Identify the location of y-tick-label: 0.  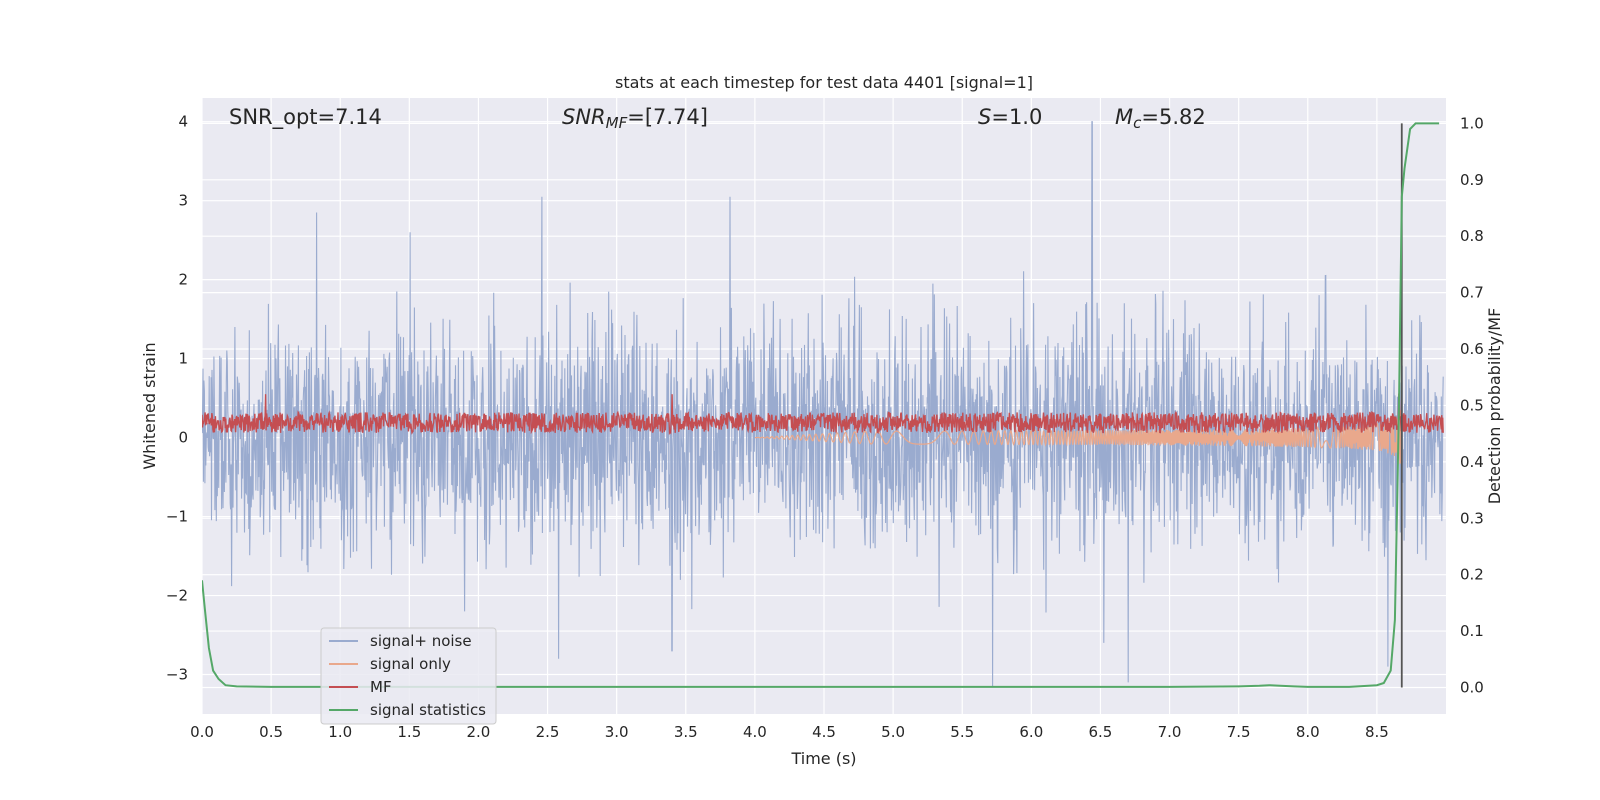
(183, 438).